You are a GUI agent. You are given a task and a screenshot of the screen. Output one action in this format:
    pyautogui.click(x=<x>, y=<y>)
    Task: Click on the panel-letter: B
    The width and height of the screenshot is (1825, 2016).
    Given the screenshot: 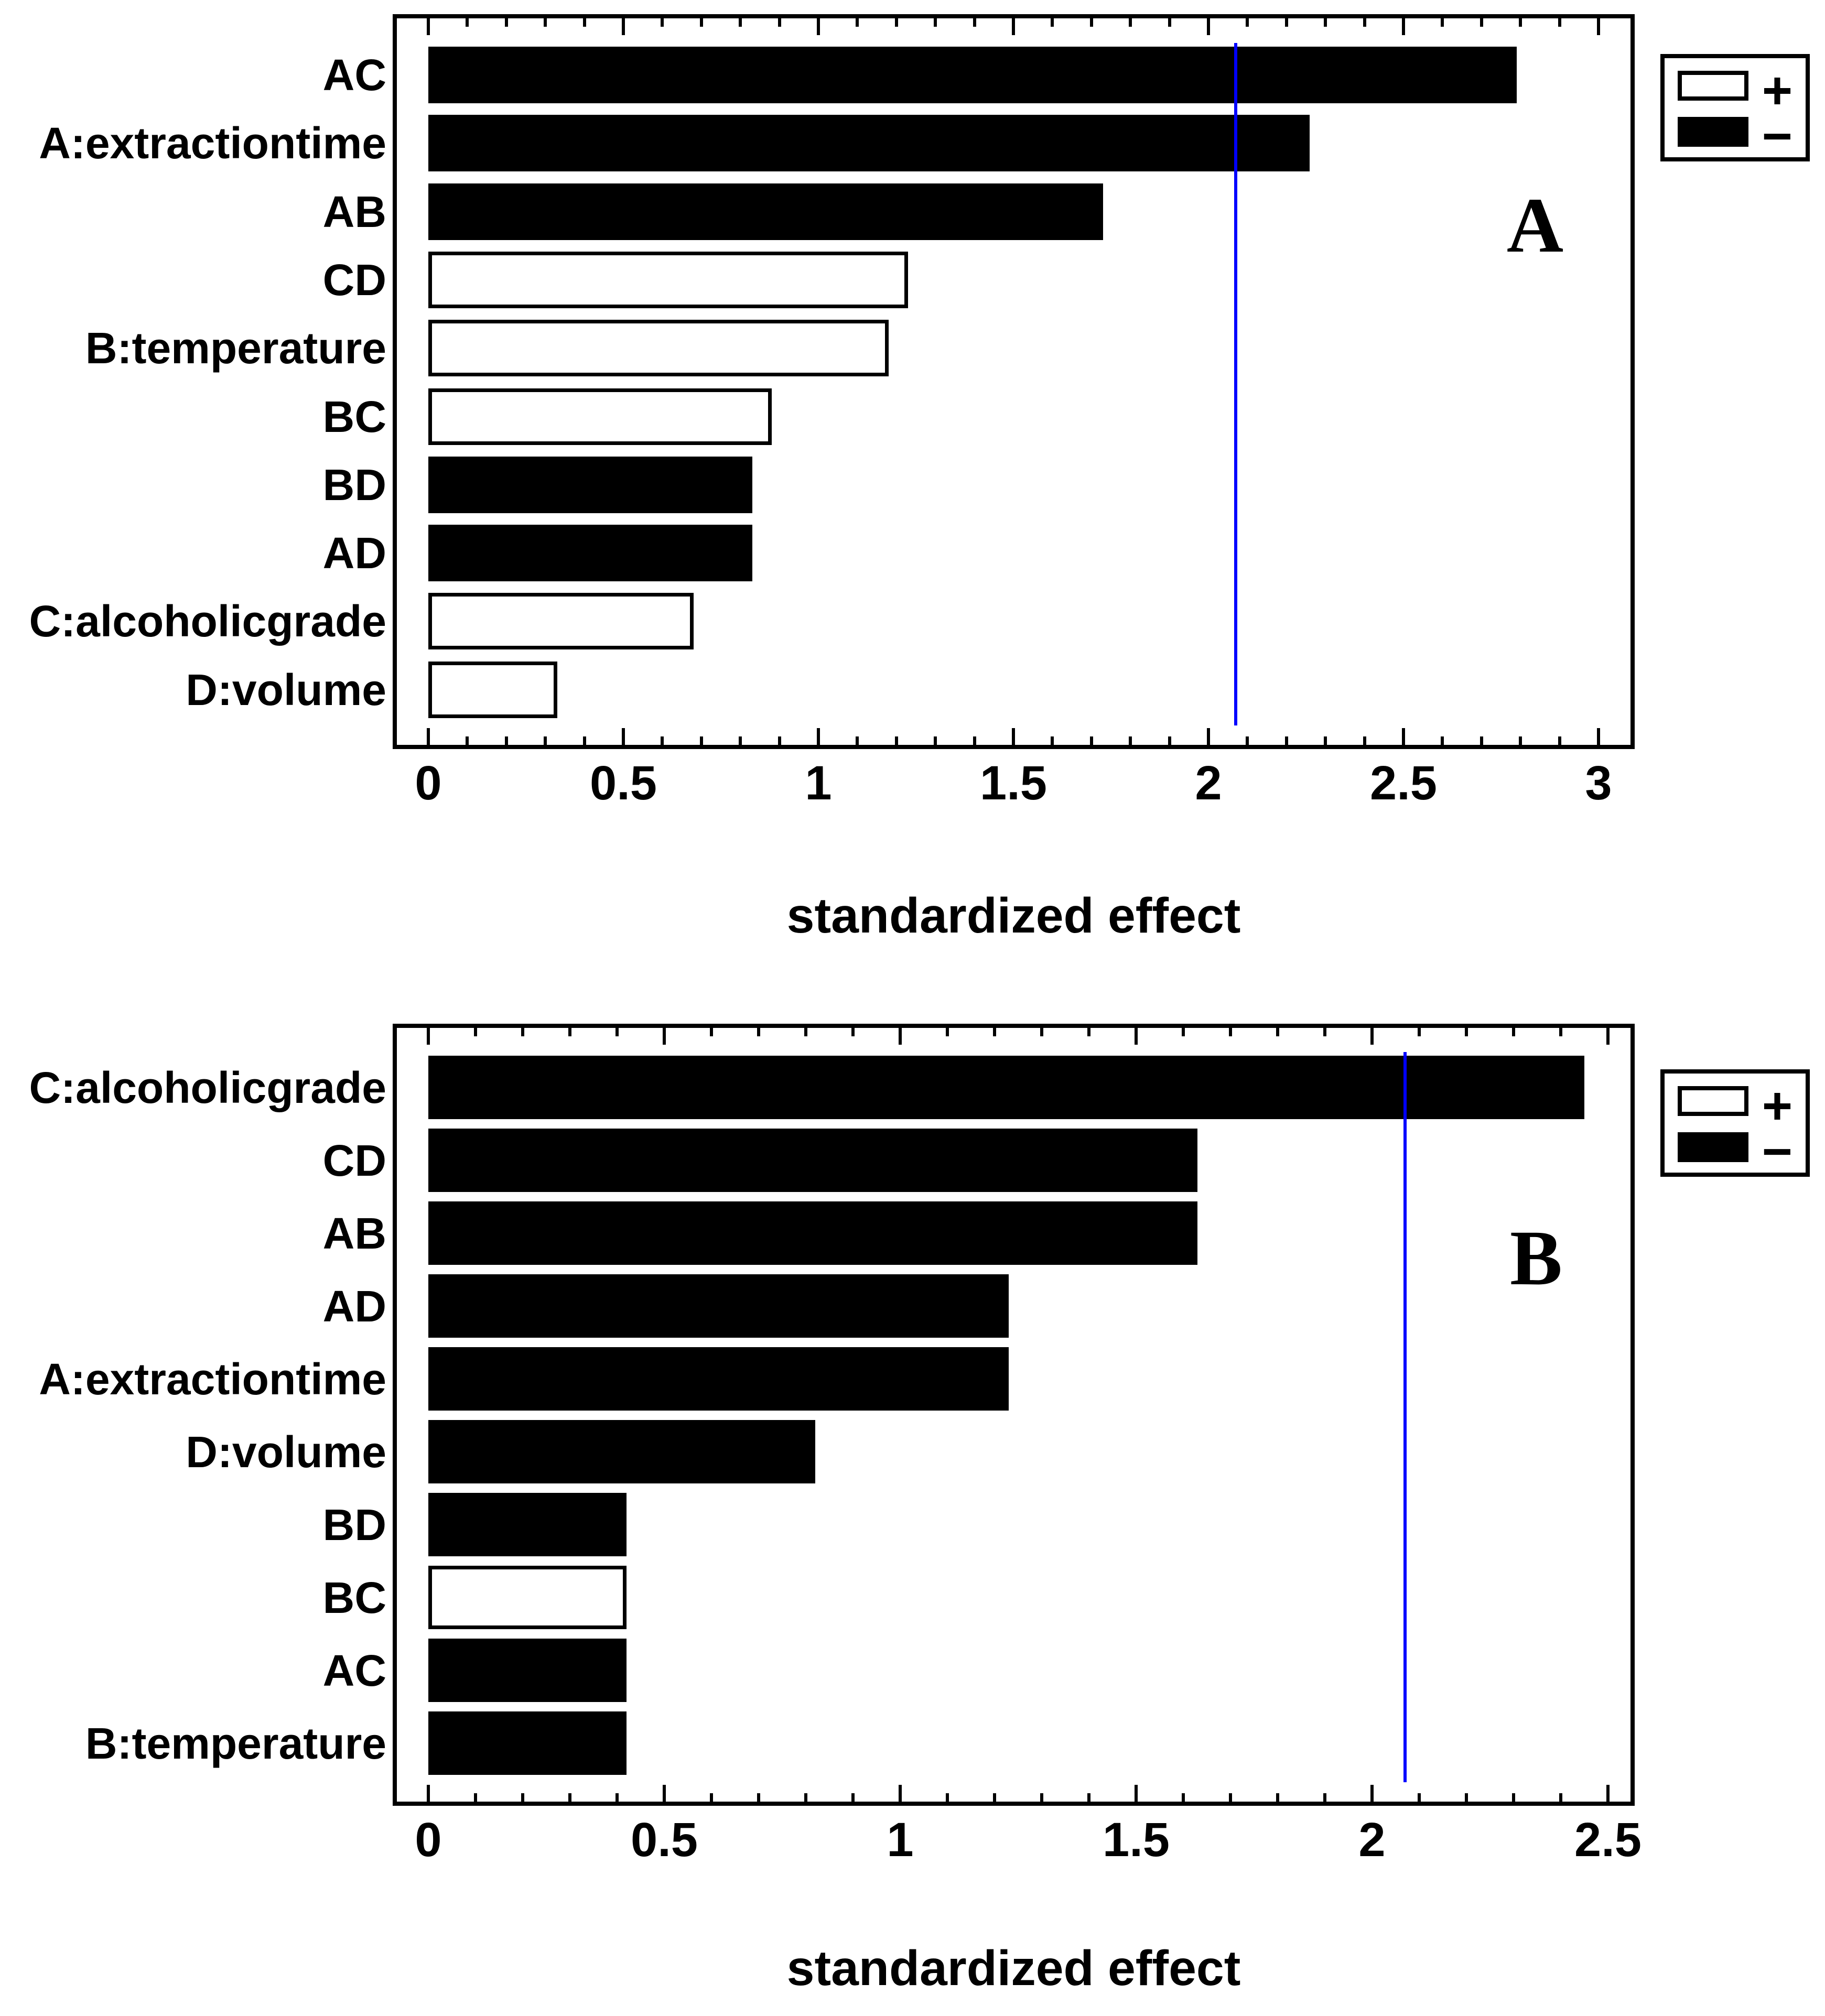 What is the action you would take?
    pyautogui.click(x=1536, y=1259)
    